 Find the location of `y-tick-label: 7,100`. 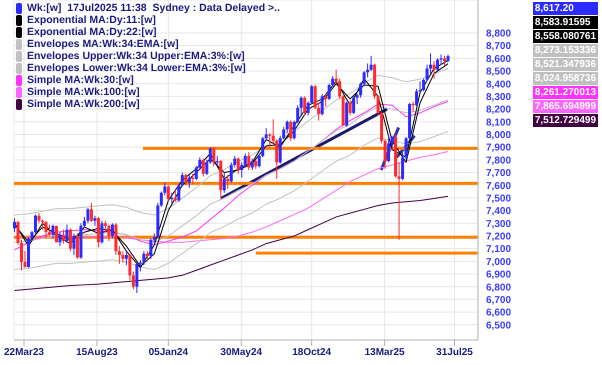

y-tick-label: 7,100 is located at coordinates (499, 250).